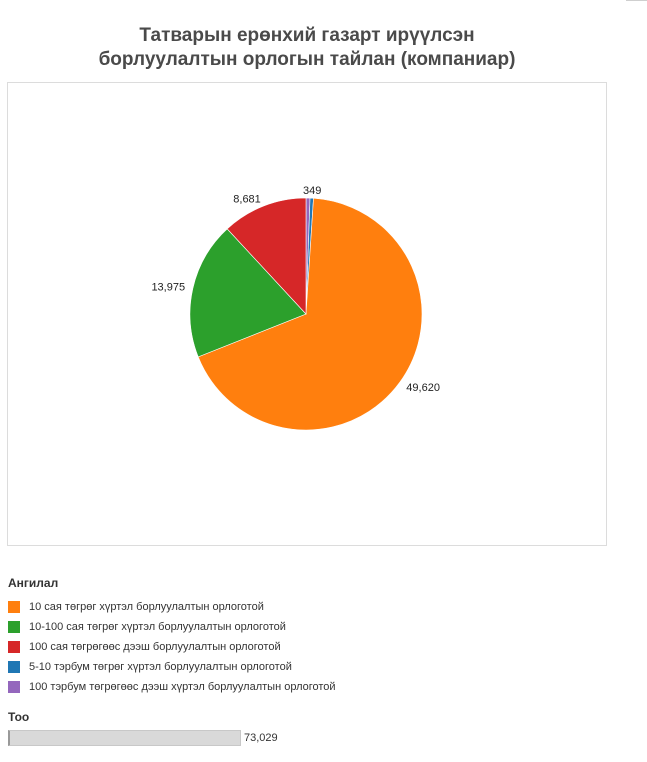 The image size is (647, 762). I want to click on top-rule, so click(636, 0).